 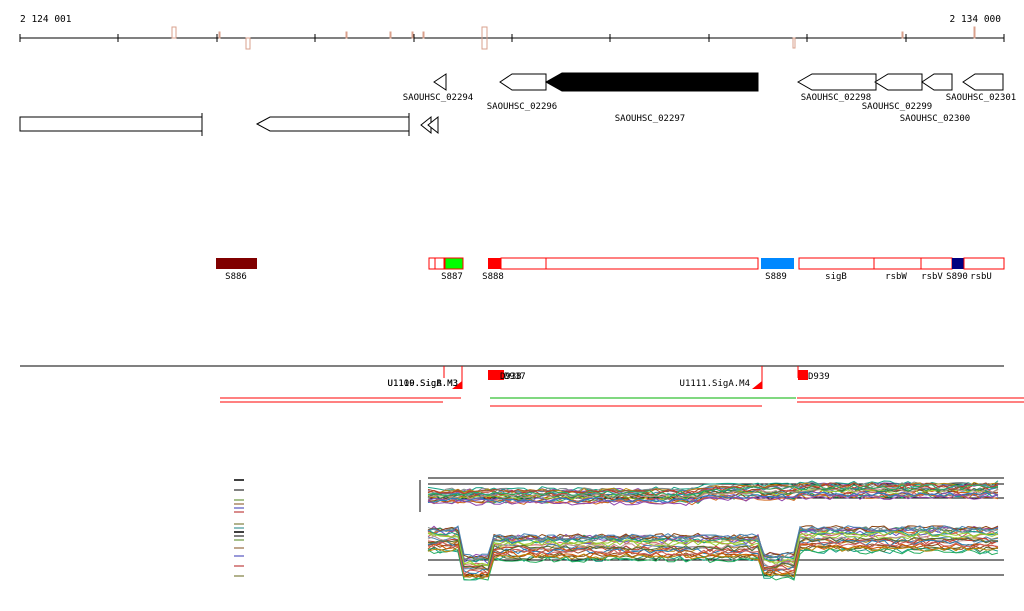 I want to click on expression-profiles, so click(x=711, y=529).